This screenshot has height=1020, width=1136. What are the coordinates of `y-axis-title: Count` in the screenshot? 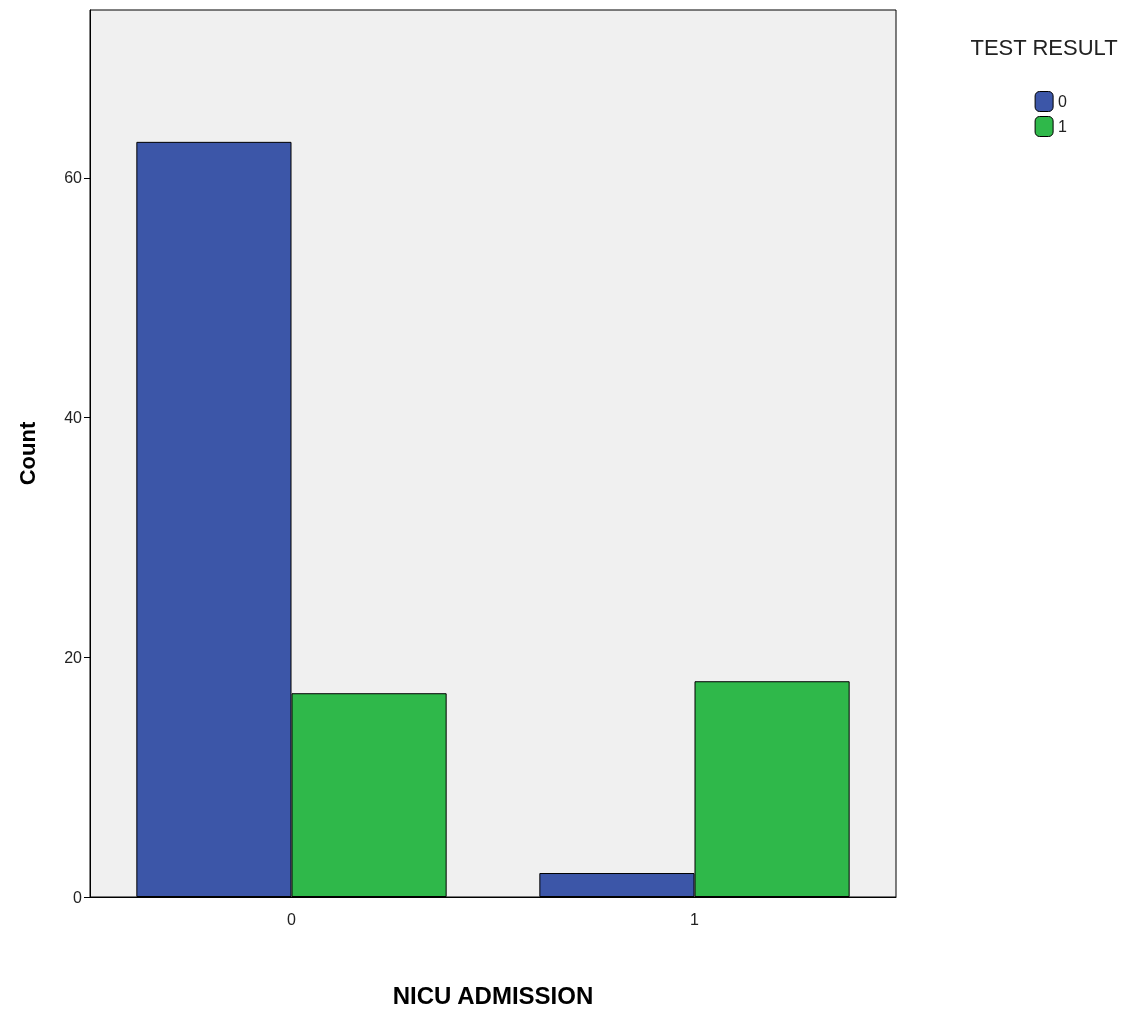 It's located at (27, 453).